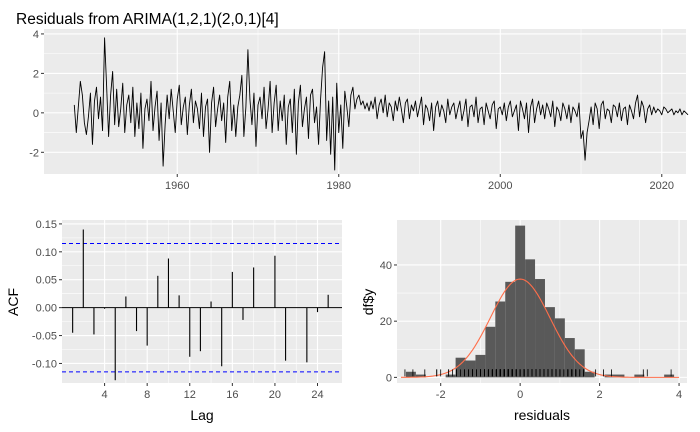 Image resolution: width=700 pixels, height=432 pixels. I want to click on histogram-plot-data, so click(540, 301).